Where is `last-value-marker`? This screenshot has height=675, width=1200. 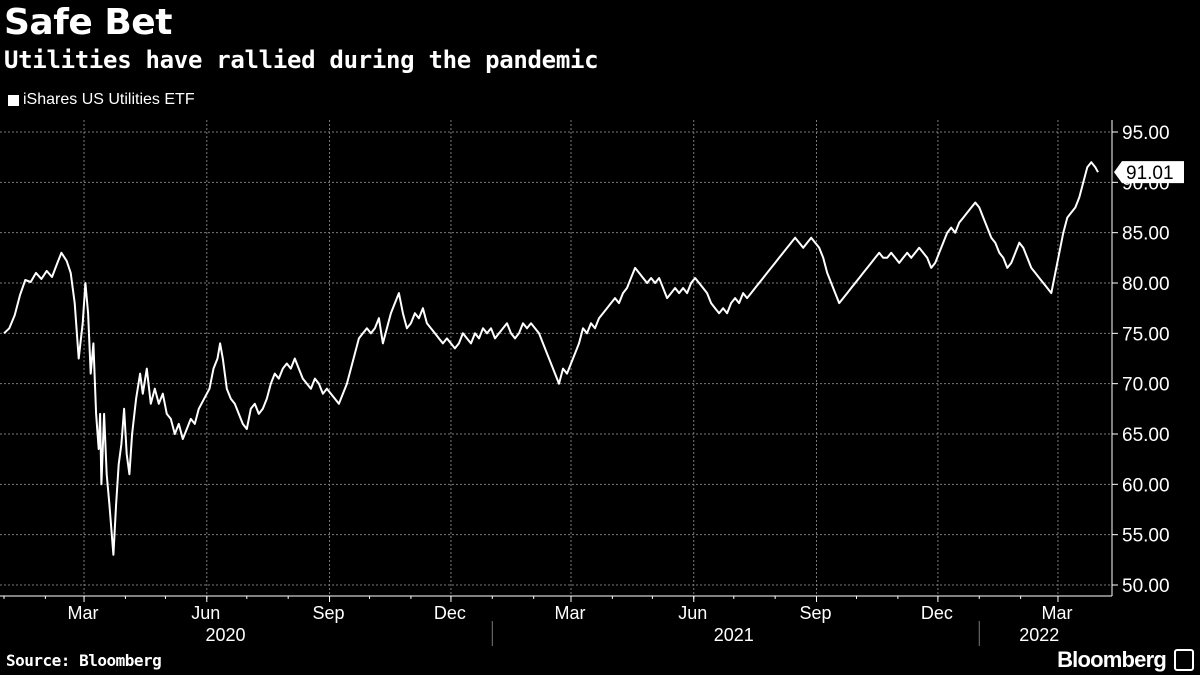 last-value-marker is located at coordinates (1149, 172).